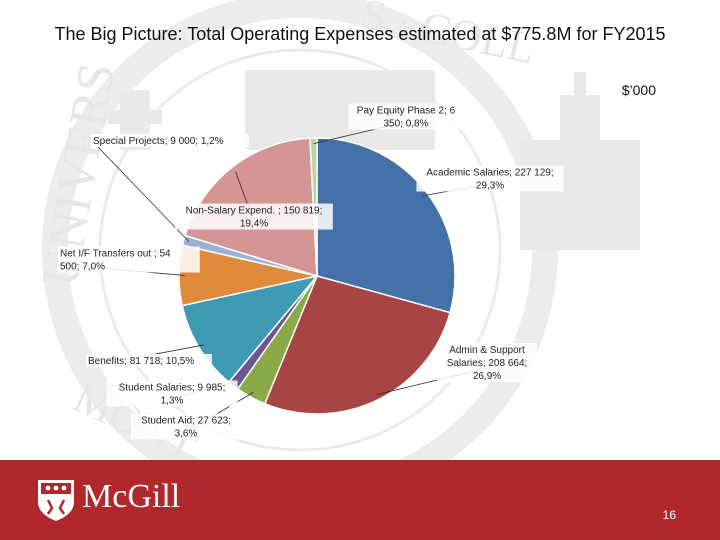  What do you see at coordinates (669, 515) in the screenshot?
I see `page-number: 16` at bounding box center [669, 515].